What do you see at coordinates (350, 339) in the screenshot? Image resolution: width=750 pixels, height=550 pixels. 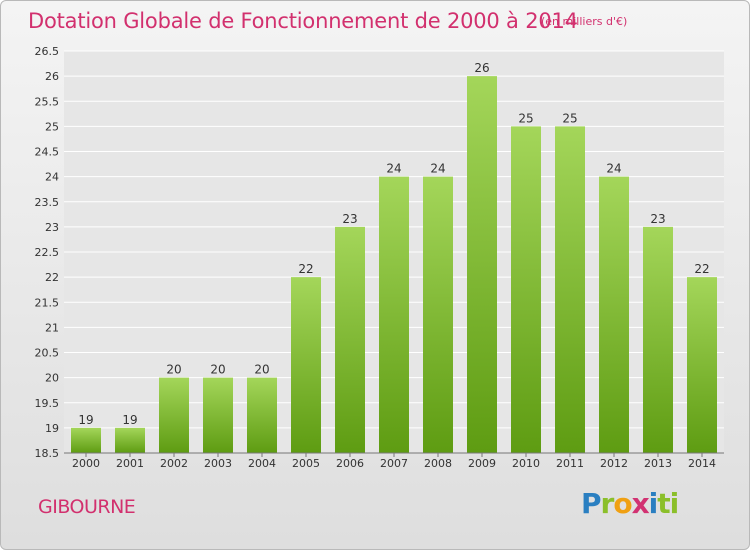 I see `bar-2006` at bounding box center [350, 339].